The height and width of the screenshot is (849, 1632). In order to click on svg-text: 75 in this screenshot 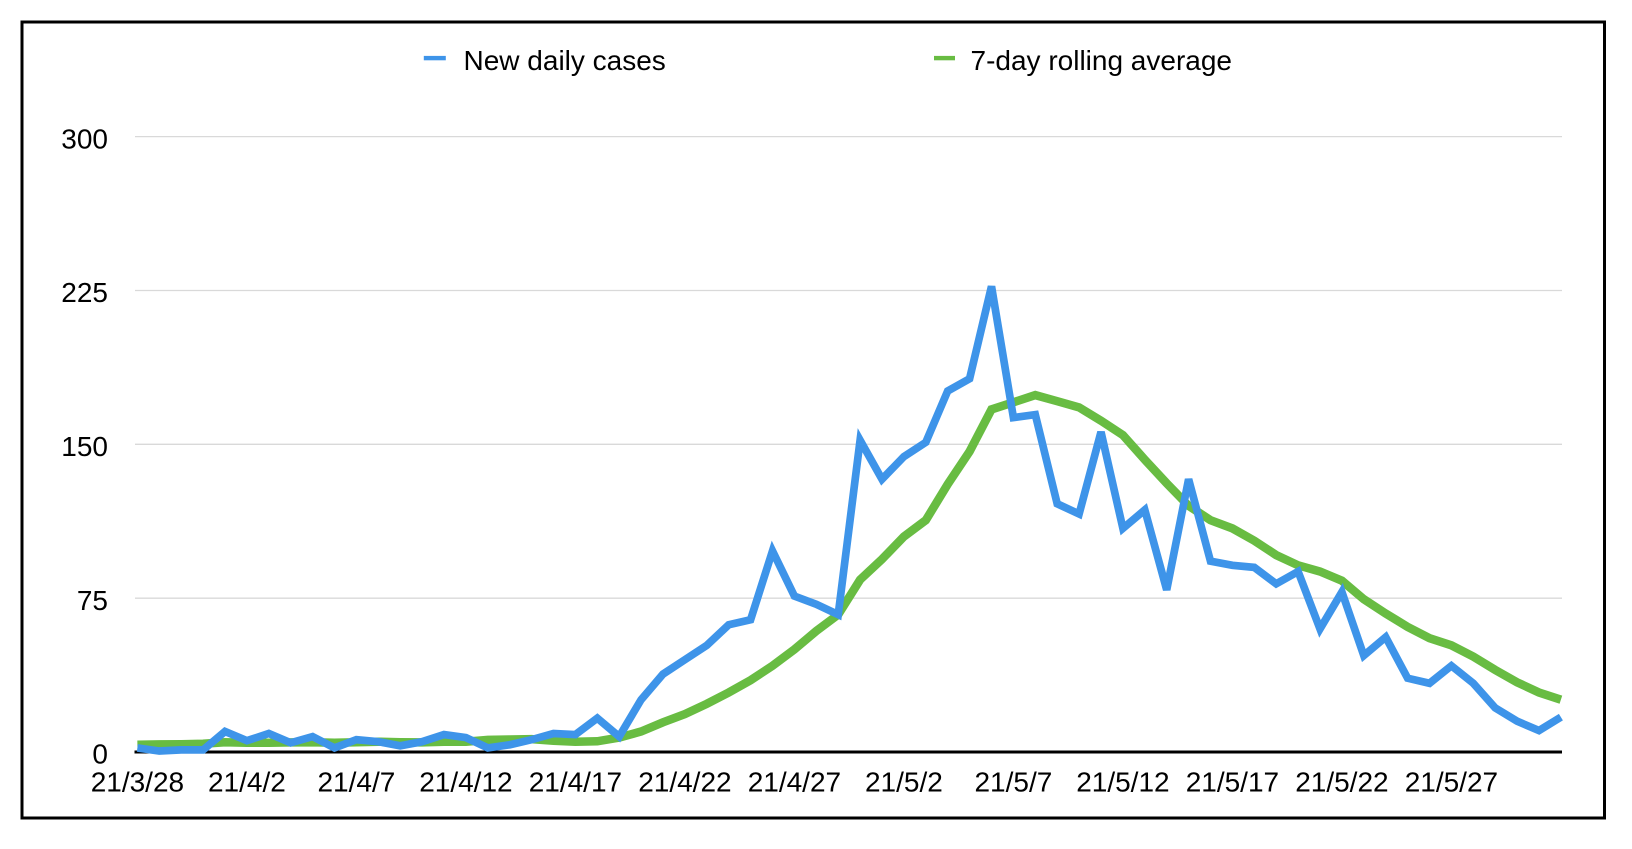, I will do `click(92, 600)`.